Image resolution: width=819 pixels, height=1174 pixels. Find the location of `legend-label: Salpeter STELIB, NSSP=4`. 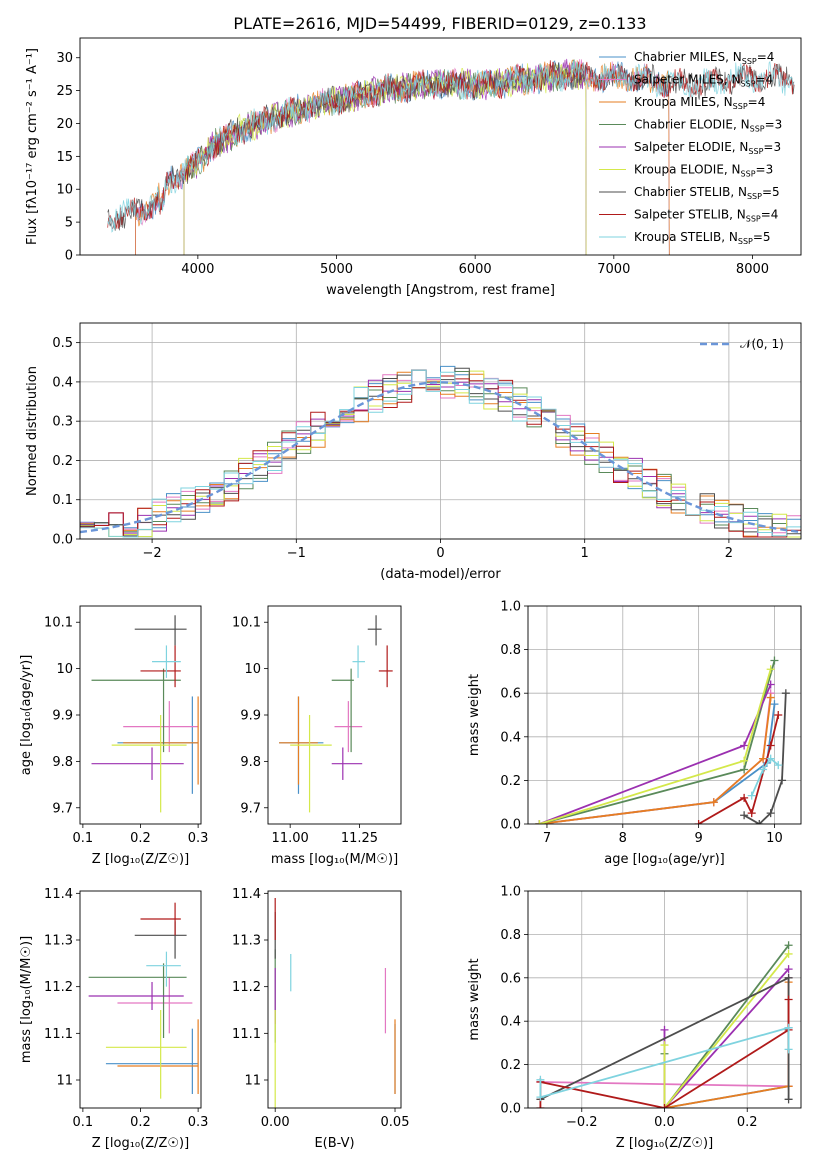

legend-label: Salpeter STELIB, NSSP=4 is located at coordinates (706, 216).